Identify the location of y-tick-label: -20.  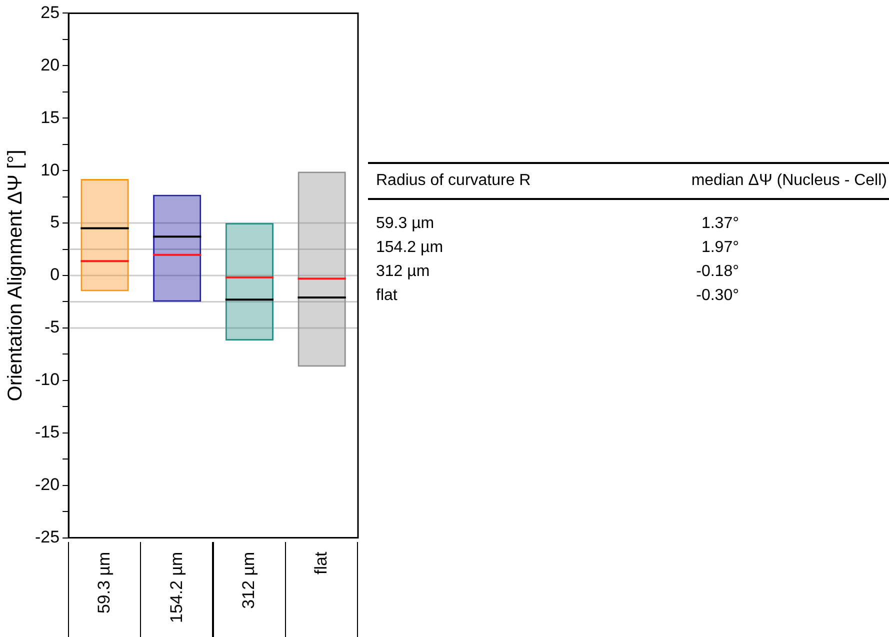
(47, 484).